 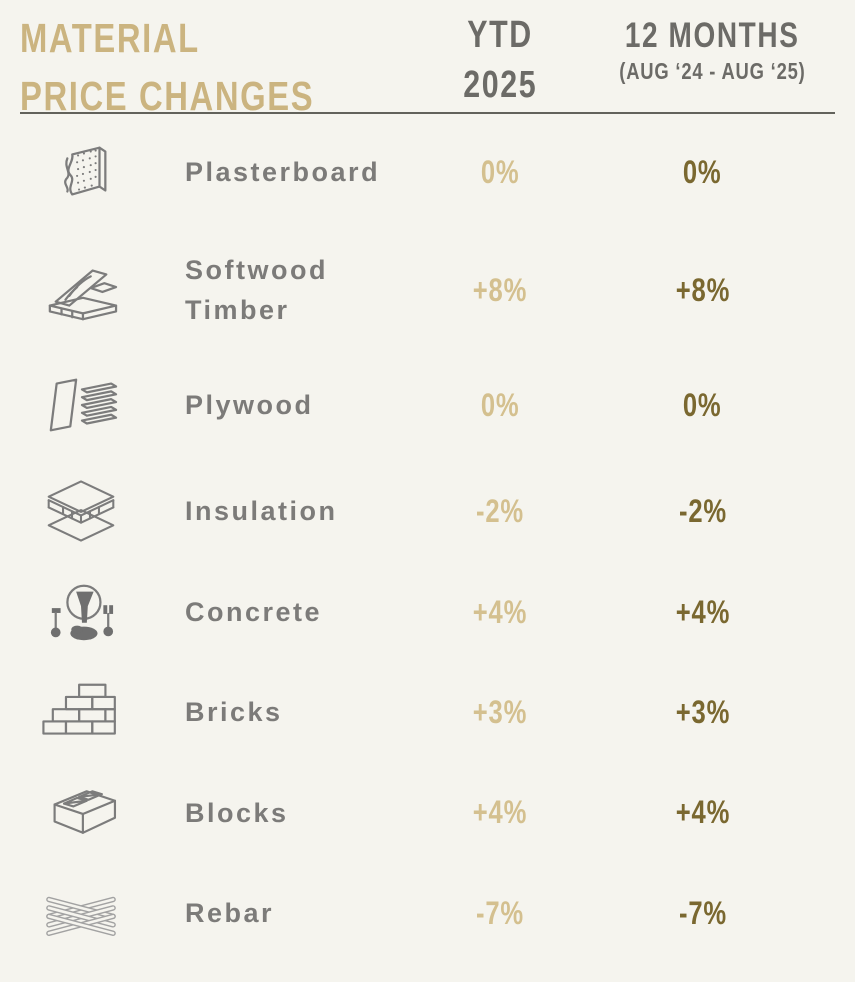 What do you see at coordinates (500, 711) in the screenshot?
I see `ytd-value: +3%` at bounding box center [500, 711].